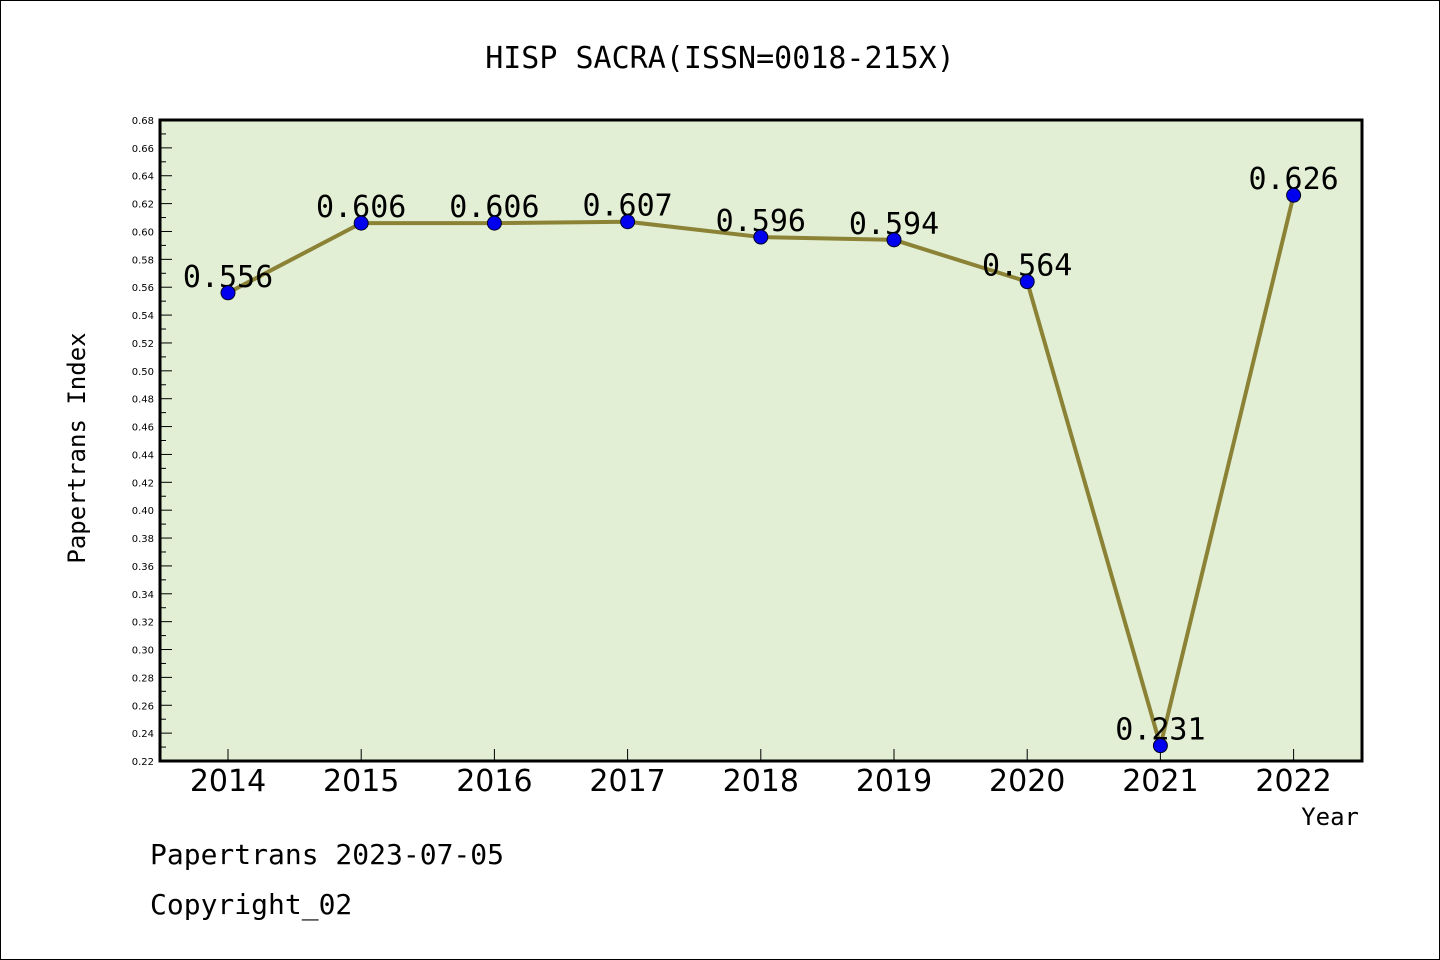 The image size is (1440, 960). I want to click on y-tick-label: 0.32, so click(143, 623).